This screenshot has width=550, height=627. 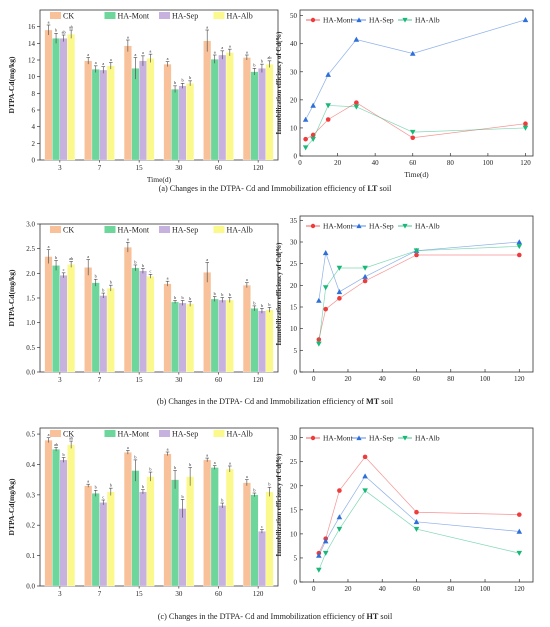 What do you see at coordinates (384, 188) in the screenshot?
I see `caption-a-suffix: soil` at bounding box center [384, 188].